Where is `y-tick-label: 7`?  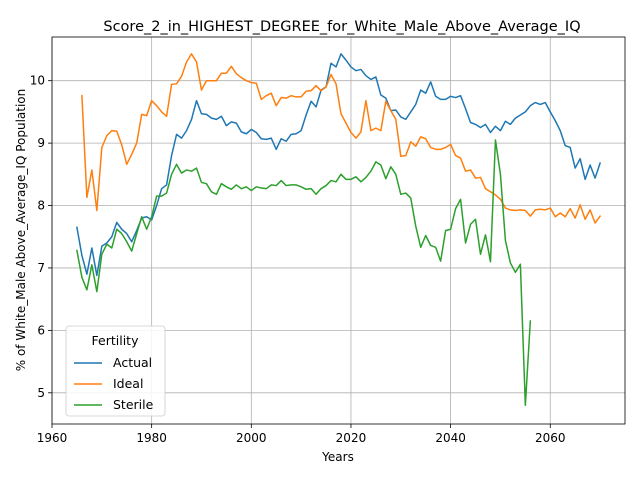
y-tick-label: 7 is located at coordinates (41, 268).